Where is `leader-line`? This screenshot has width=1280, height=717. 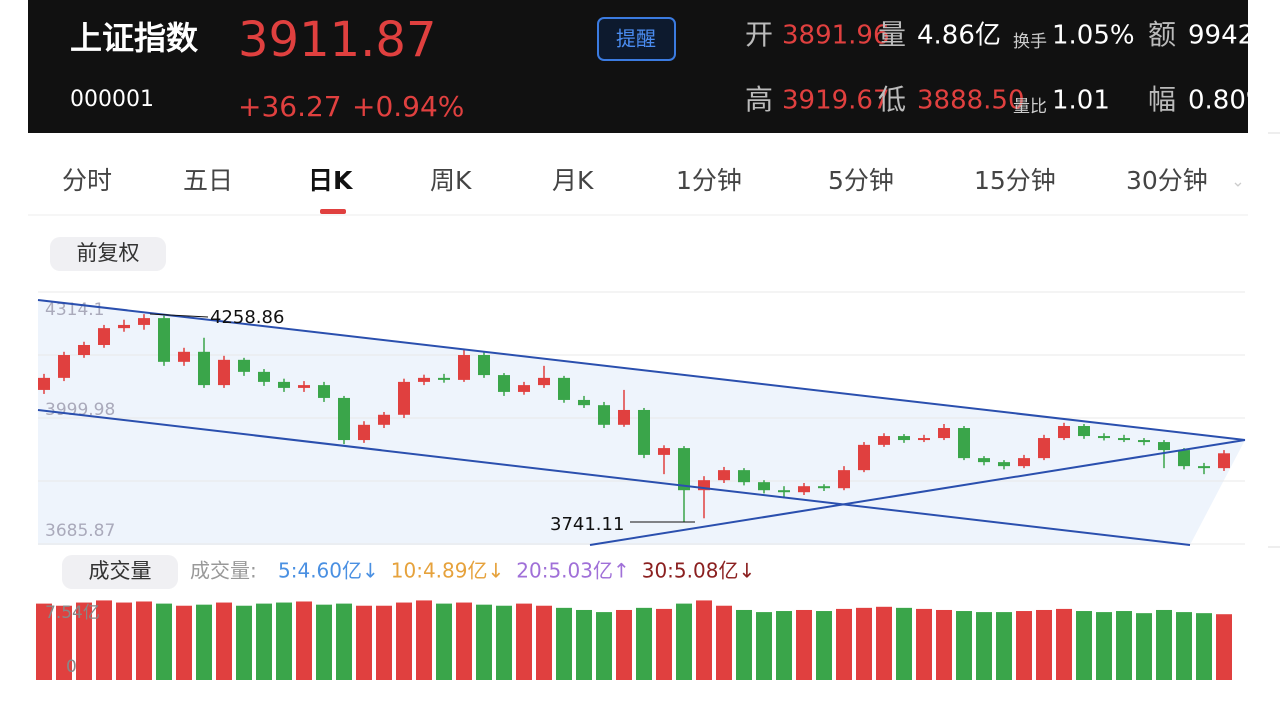
leader-line is located at coordinates (179, 315).